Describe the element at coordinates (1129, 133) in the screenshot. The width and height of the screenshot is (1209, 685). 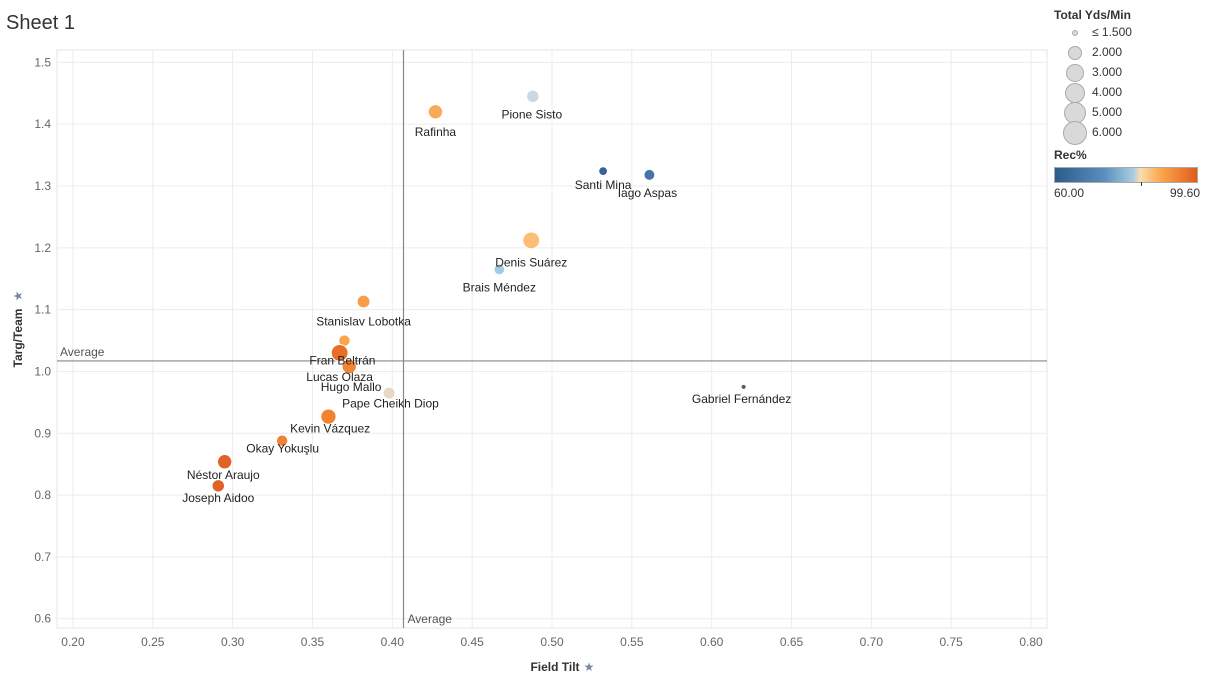
I see `size-legend-item: 6.000` at that location.